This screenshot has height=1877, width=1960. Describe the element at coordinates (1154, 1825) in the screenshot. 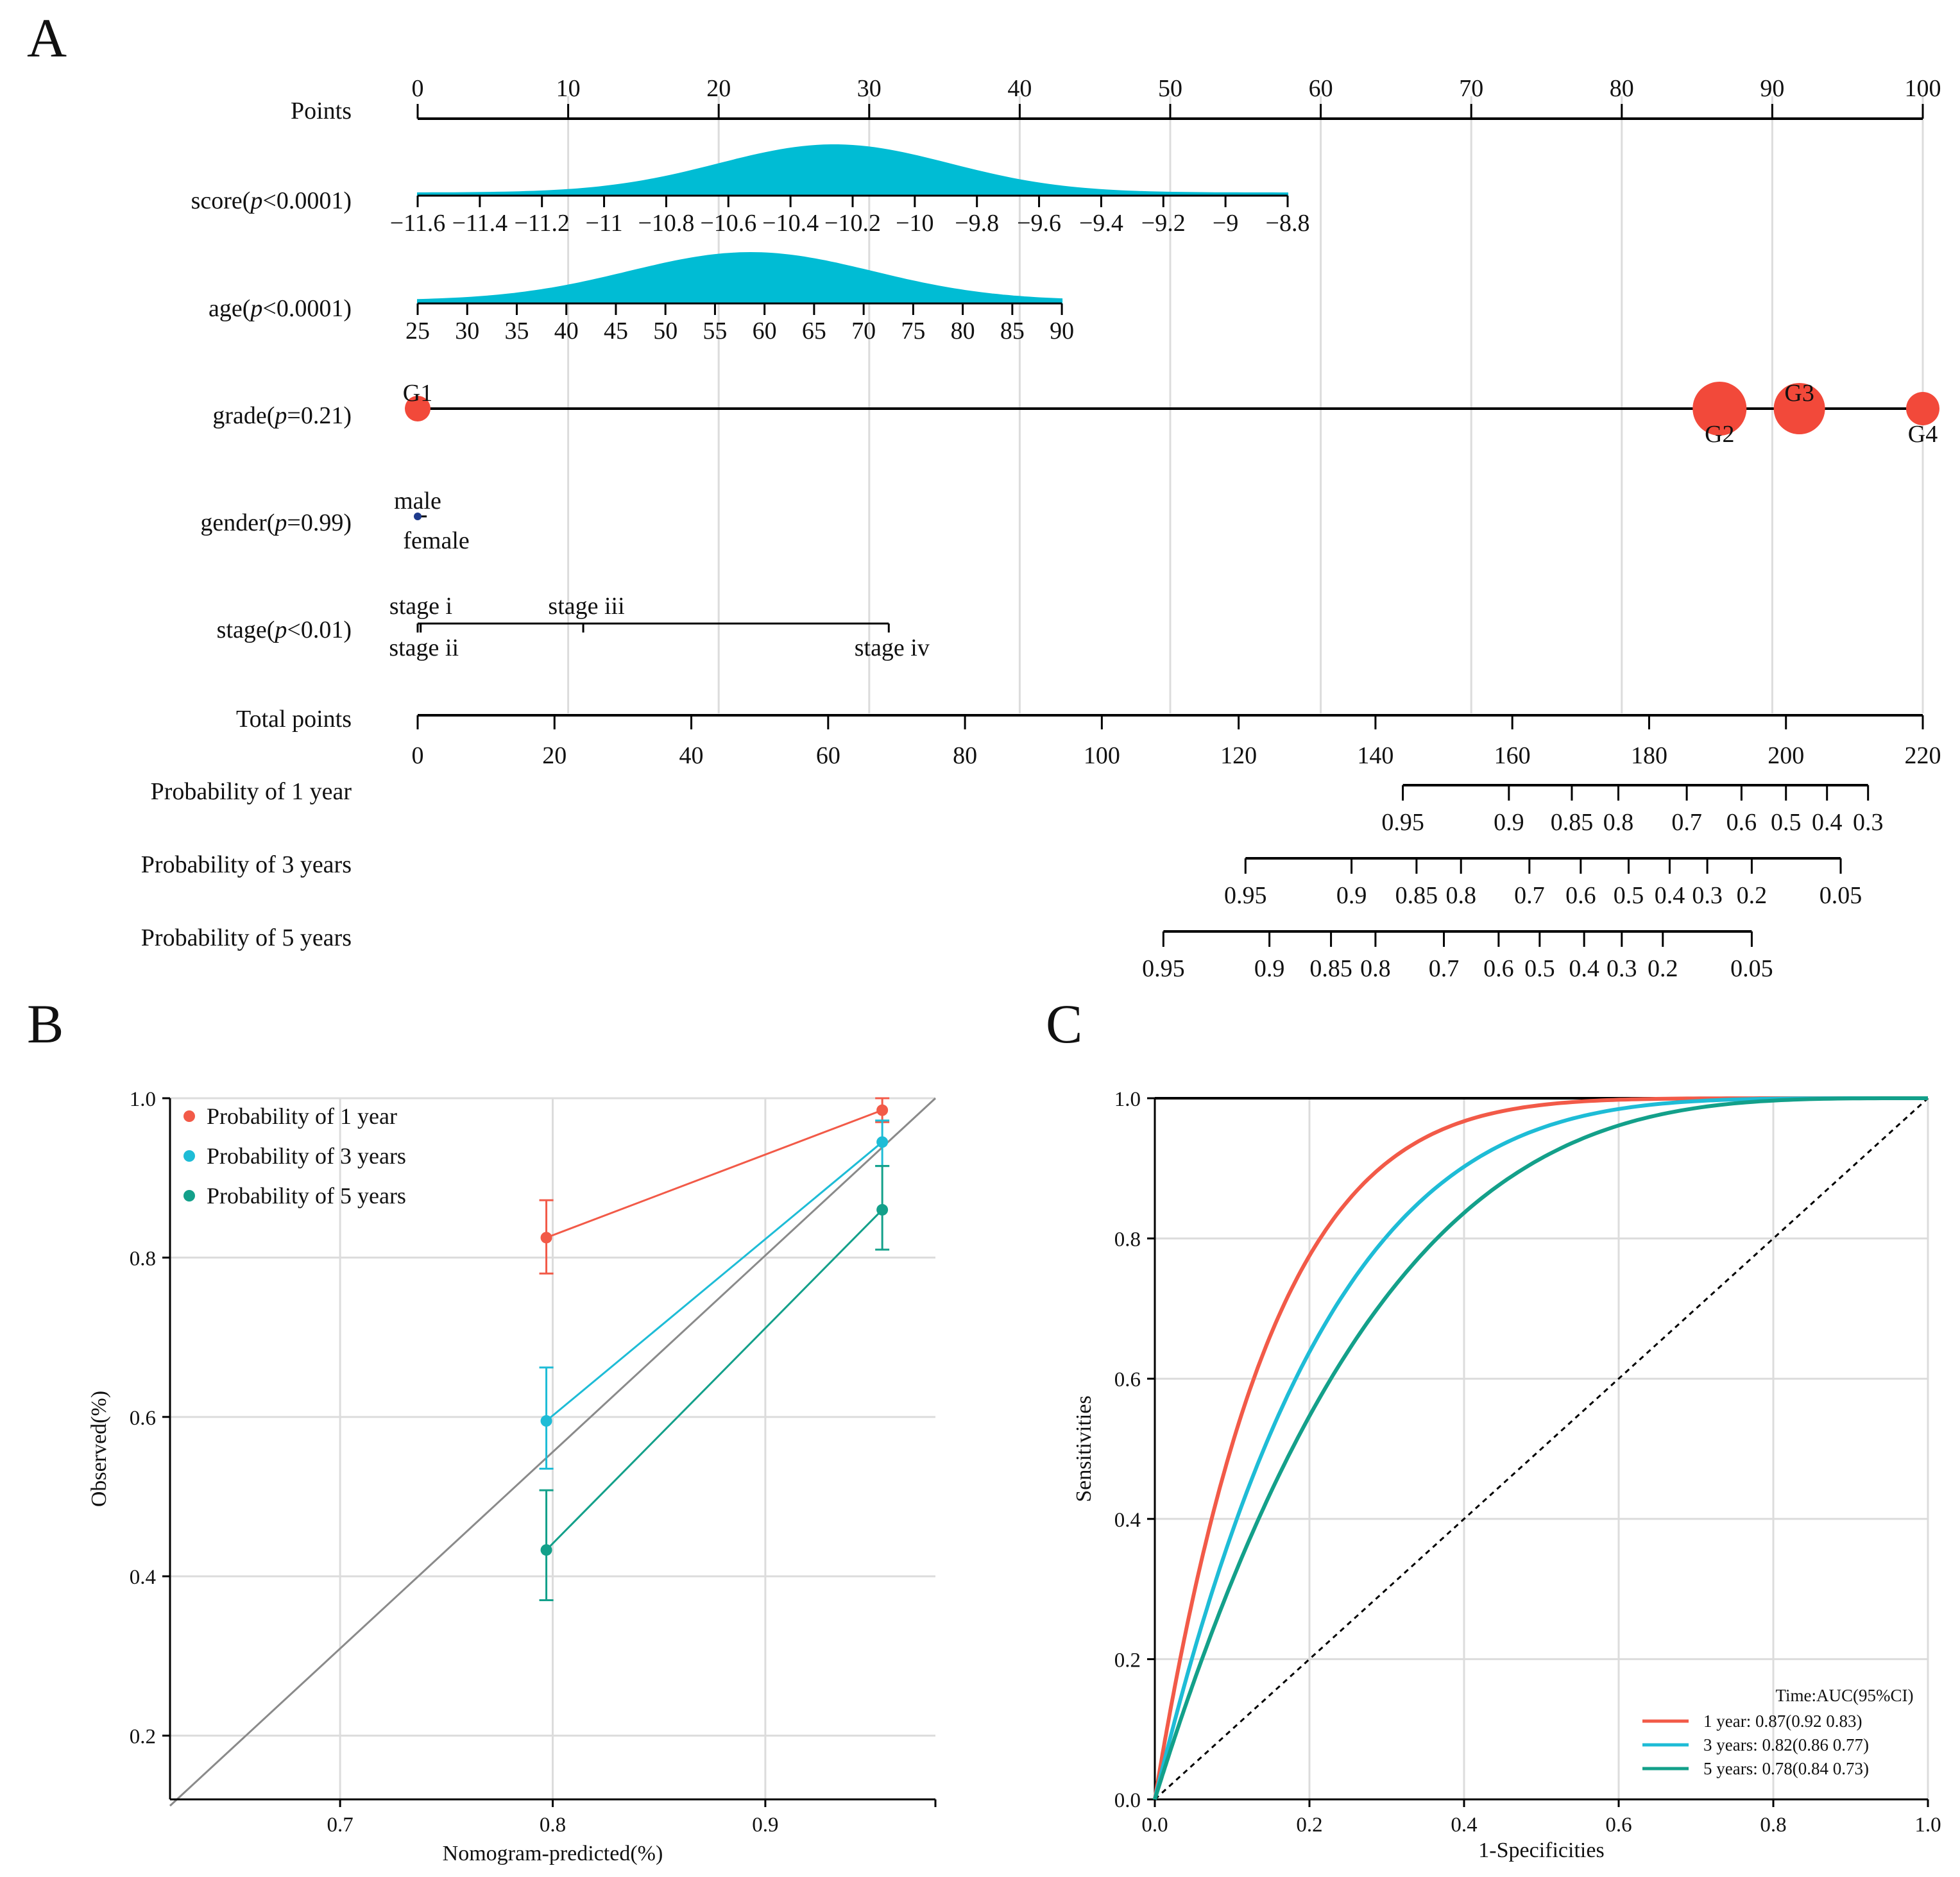

I see `roc-x-tick-label: 0.0` at that location.